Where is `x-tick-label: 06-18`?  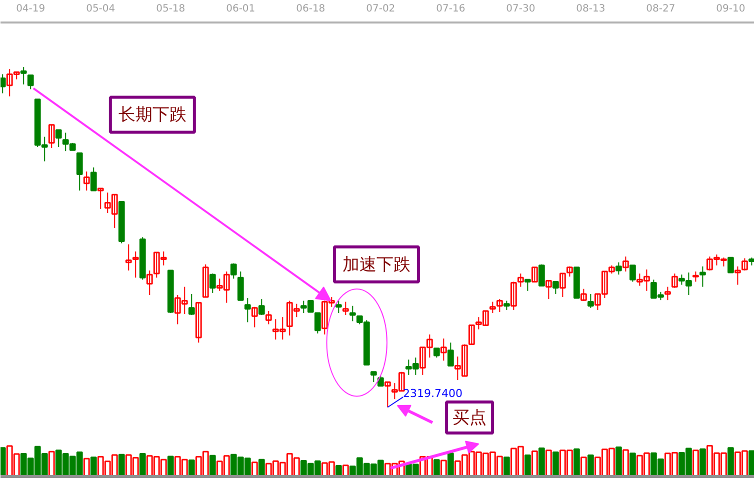 x-tick-label: 06-18 is located at coordinates (311, 9).